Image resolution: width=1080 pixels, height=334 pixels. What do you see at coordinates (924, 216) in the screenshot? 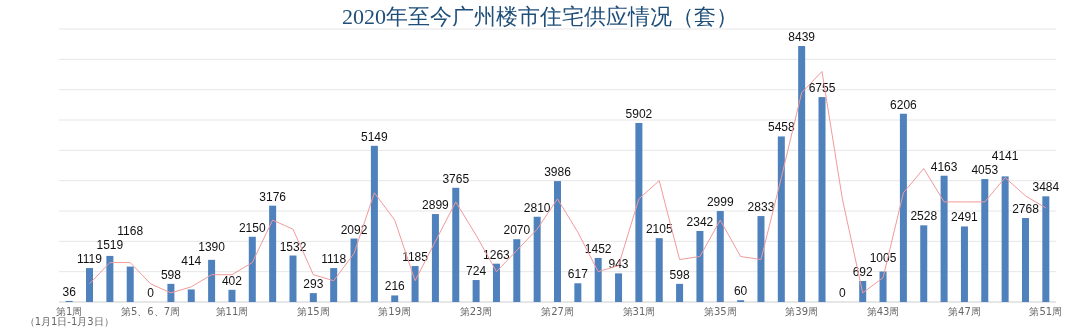
I see `data-label: 2528` at bounding box center [924, 216].